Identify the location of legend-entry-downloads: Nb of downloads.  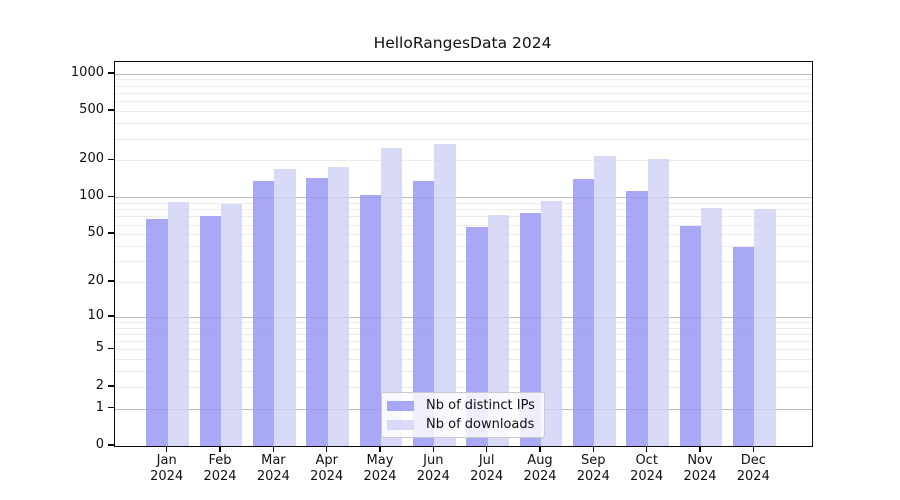
(461, 424).